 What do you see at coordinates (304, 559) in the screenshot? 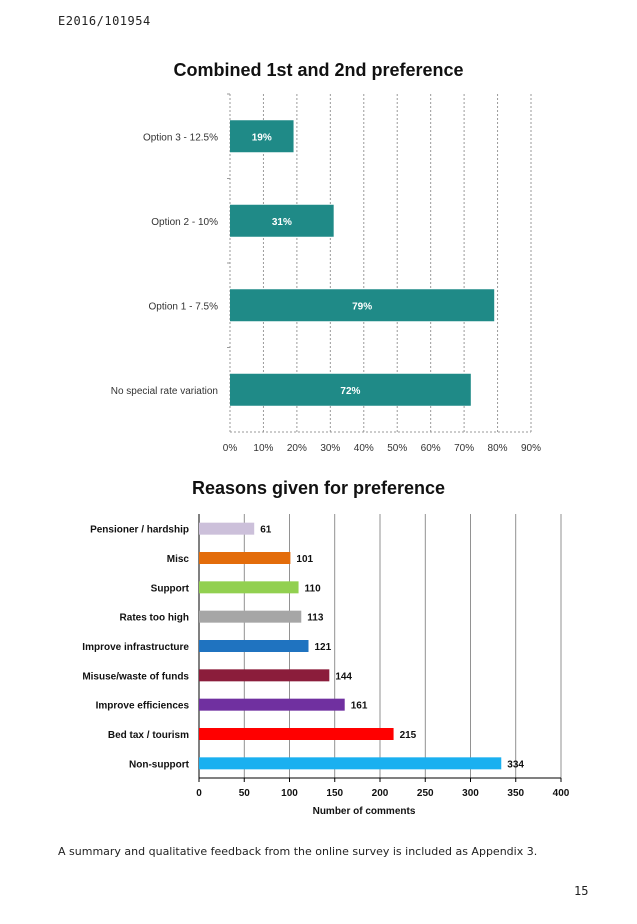
I see `data-label: 101` at bounding box center [304, 559].